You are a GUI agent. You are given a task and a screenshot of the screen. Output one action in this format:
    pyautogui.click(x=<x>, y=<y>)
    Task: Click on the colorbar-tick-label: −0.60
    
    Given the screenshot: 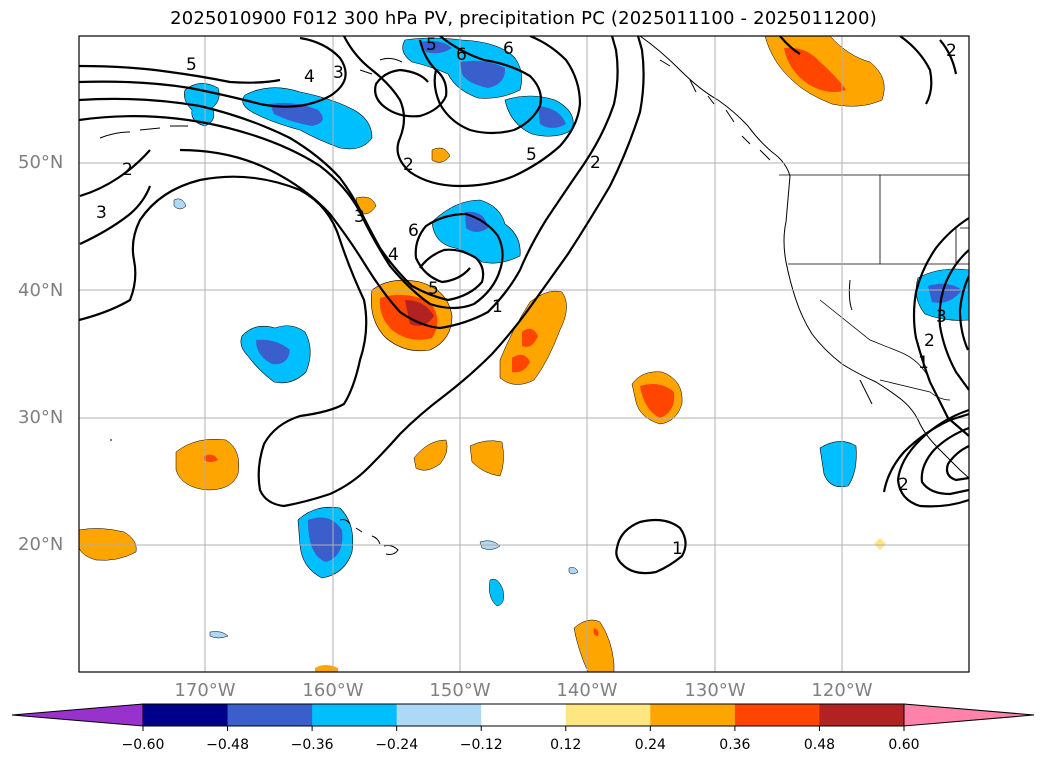 What is the action you would take?
    pyautogui.click(x=143, y=745)
    